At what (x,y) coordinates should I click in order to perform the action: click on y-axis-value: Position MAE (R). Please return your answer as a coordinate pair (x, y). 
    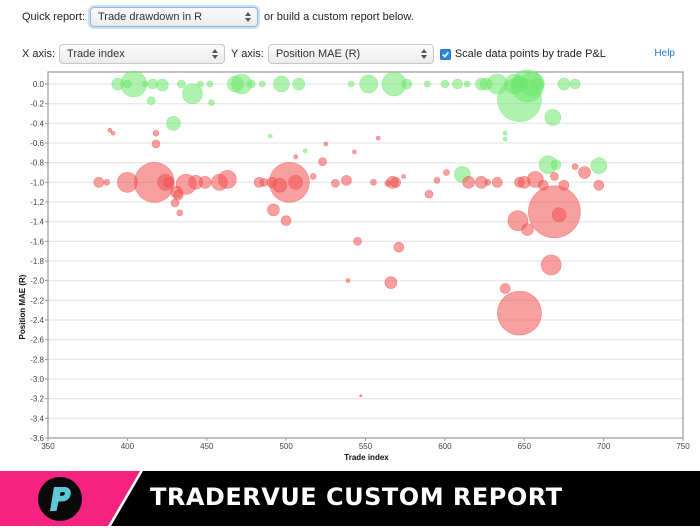
    Looking at the image, I should click on (318, 54).